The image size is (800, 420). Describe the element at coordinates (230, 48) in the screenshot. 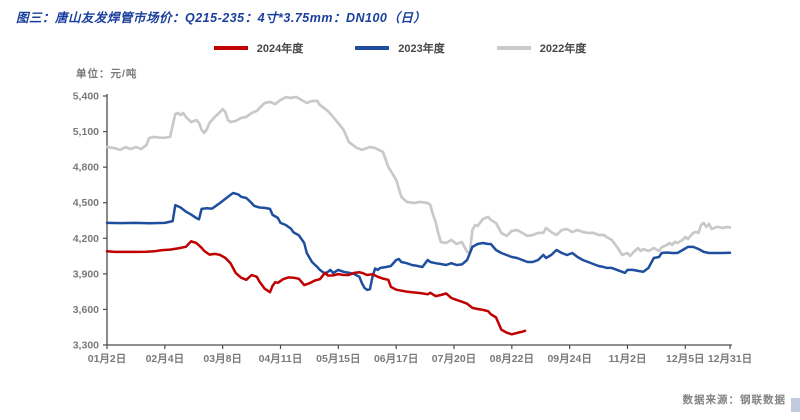

I see `legend-swatch-2024` at that location.